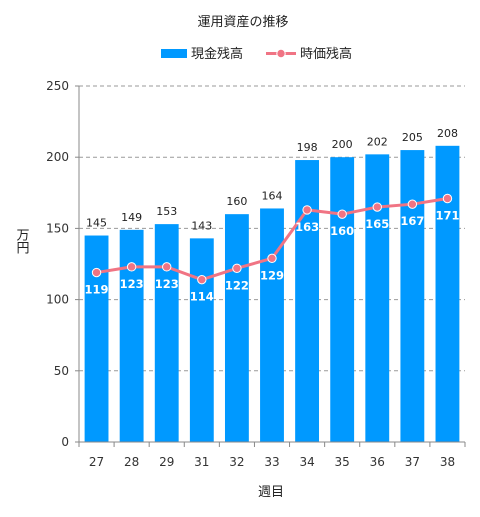  I want to click on x-tick-label: 37, so click(412, 462).